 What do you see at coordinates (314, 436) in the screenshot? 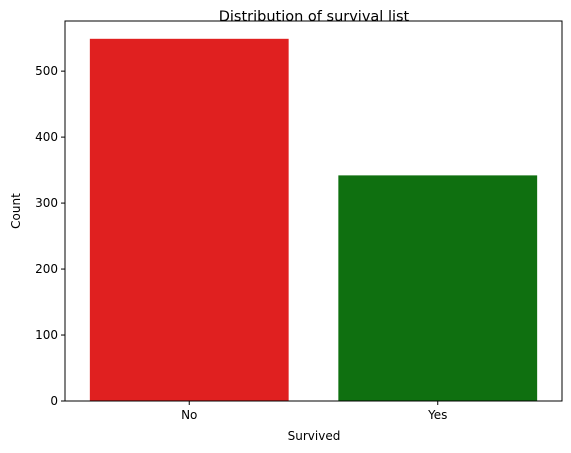
I see `x-axis-label: Survived` at bounding box center [314, 436].